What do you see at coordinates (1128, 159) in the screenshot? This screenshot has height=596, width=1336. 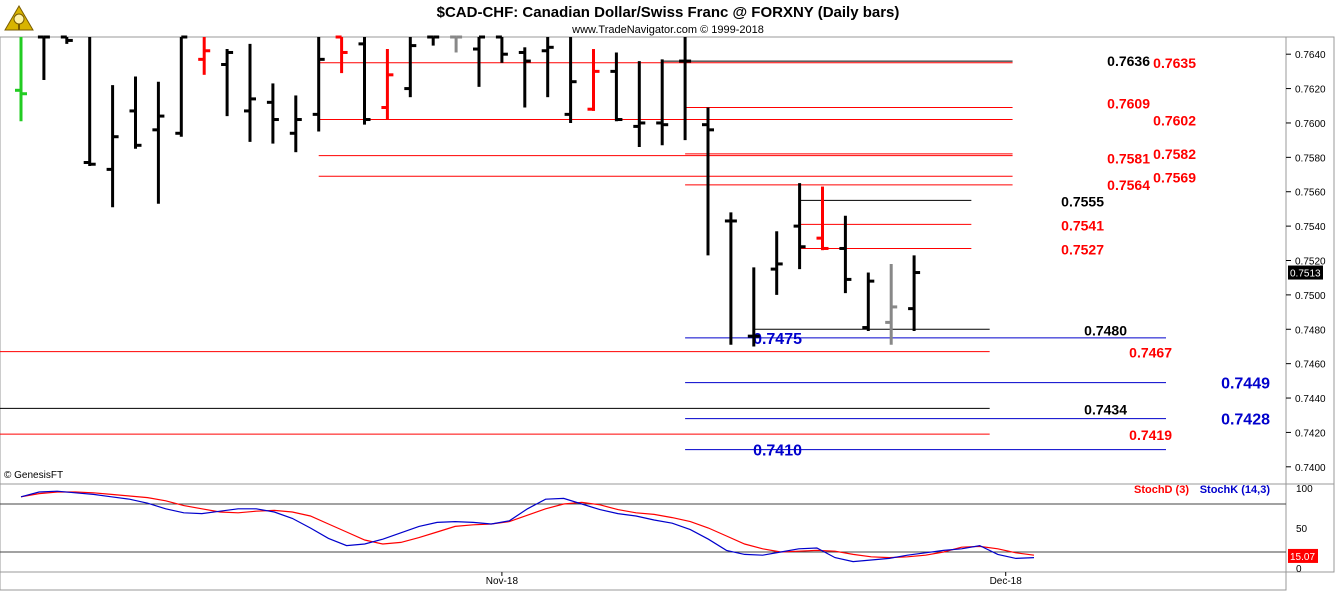 I see `level-label: 0.7581` at bounding box center [1128, 159].